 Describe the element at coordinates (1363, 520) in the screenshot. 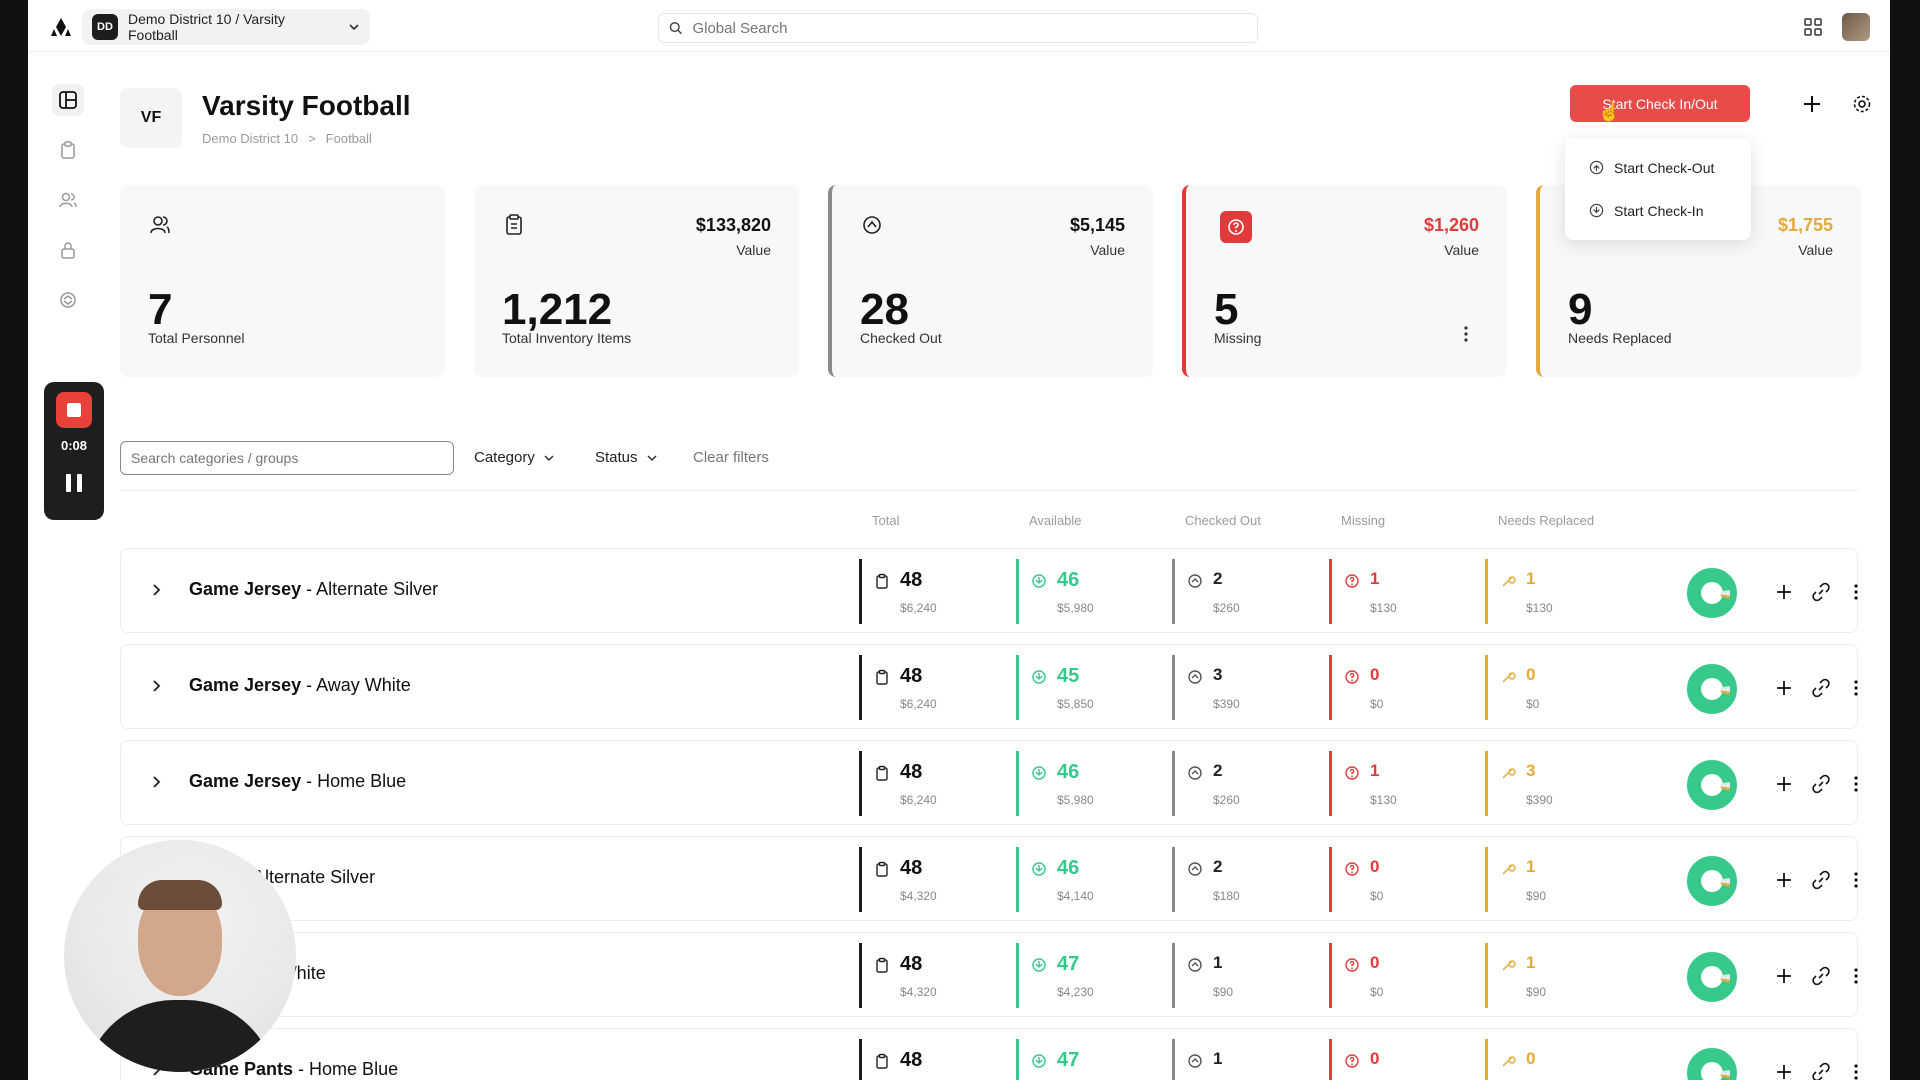

I see `column-header-missing: Missing` at that location.